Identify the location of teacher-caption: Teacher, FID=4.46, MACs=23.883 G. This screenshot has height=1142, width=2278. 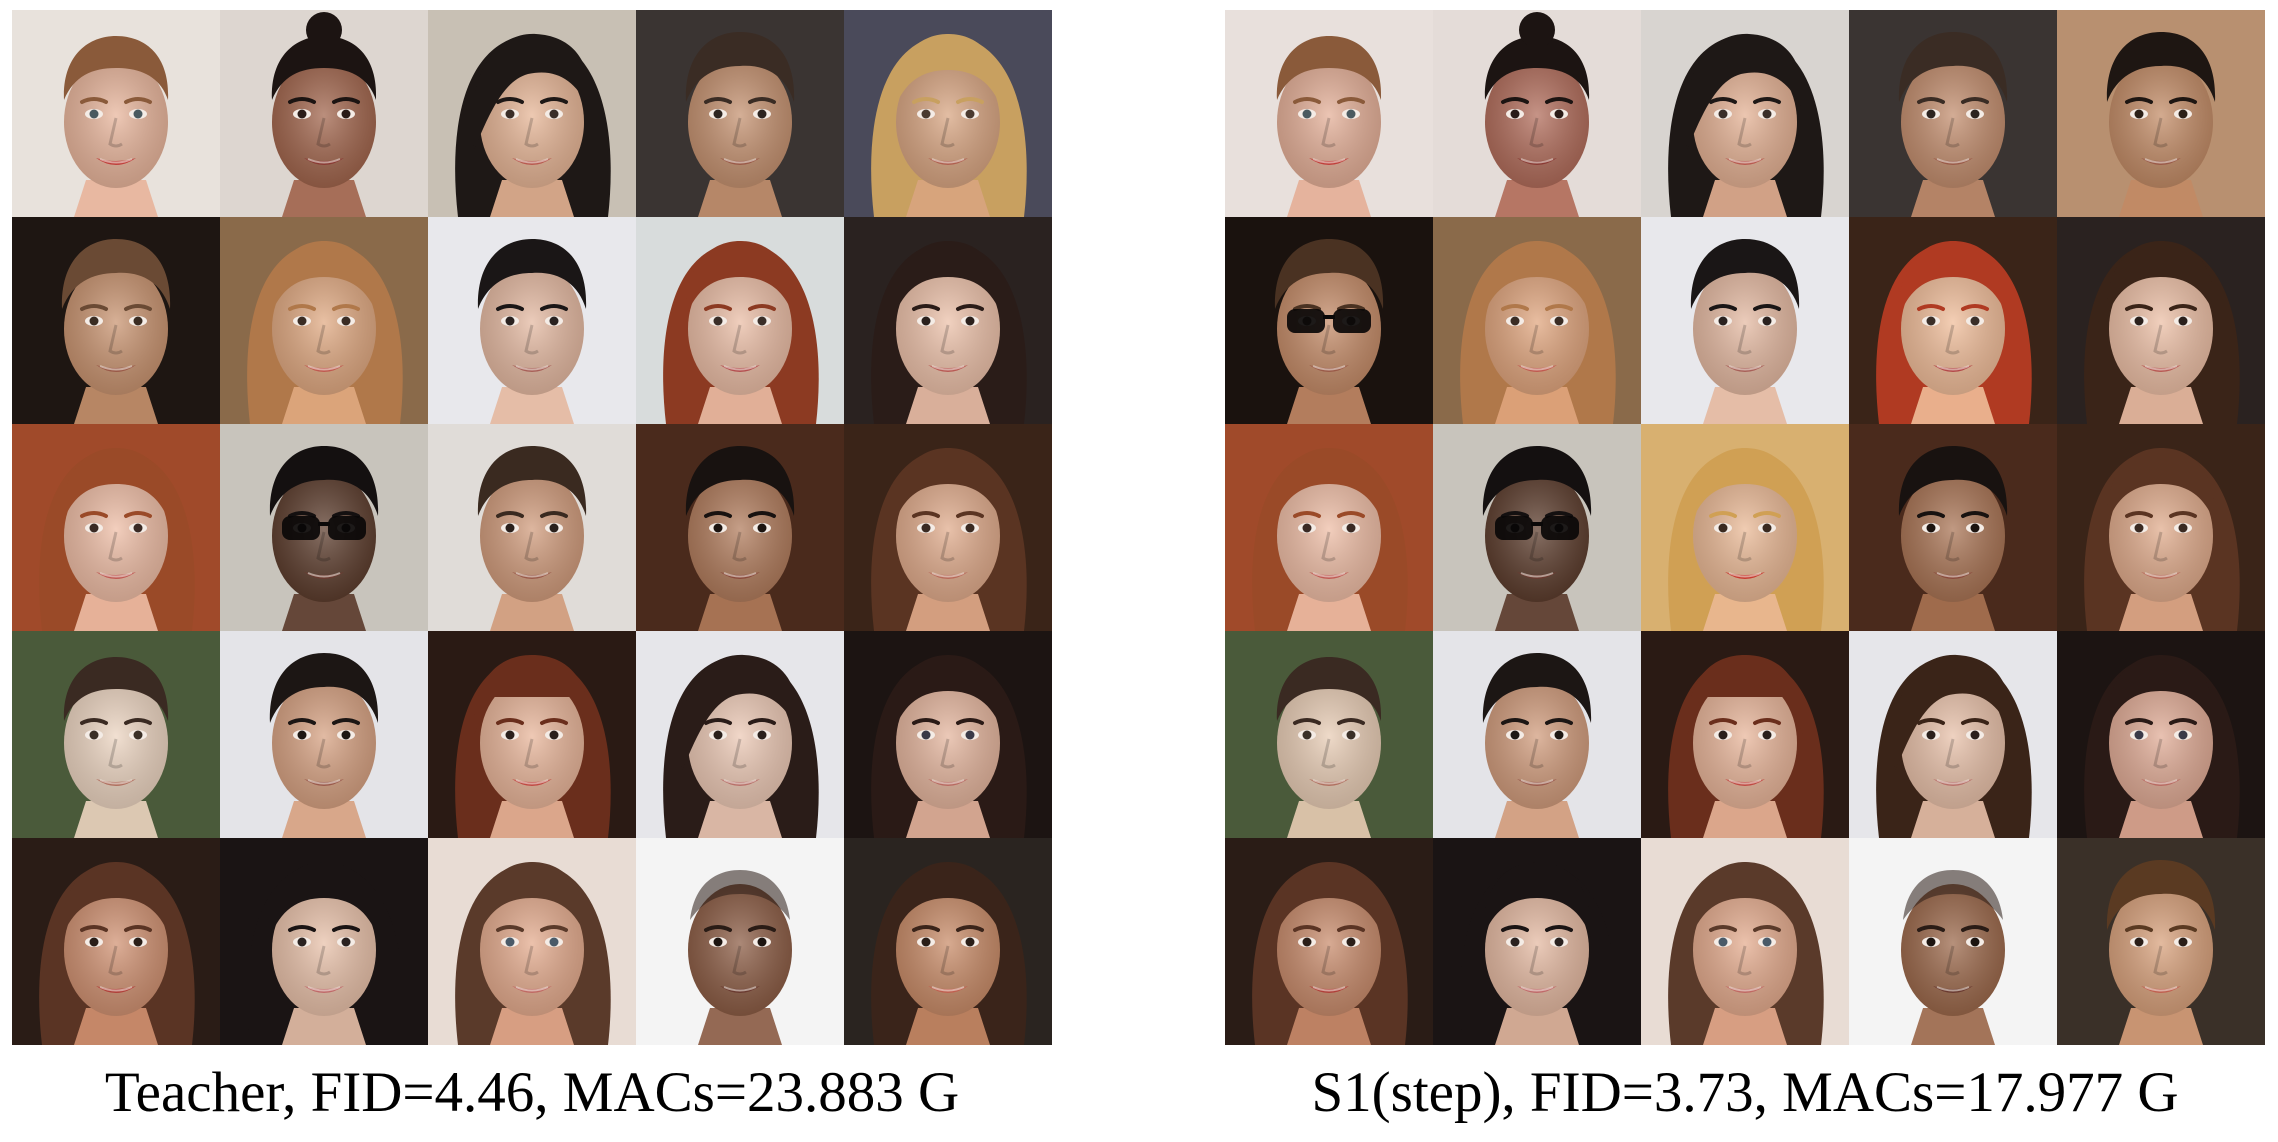
(532, 1092).